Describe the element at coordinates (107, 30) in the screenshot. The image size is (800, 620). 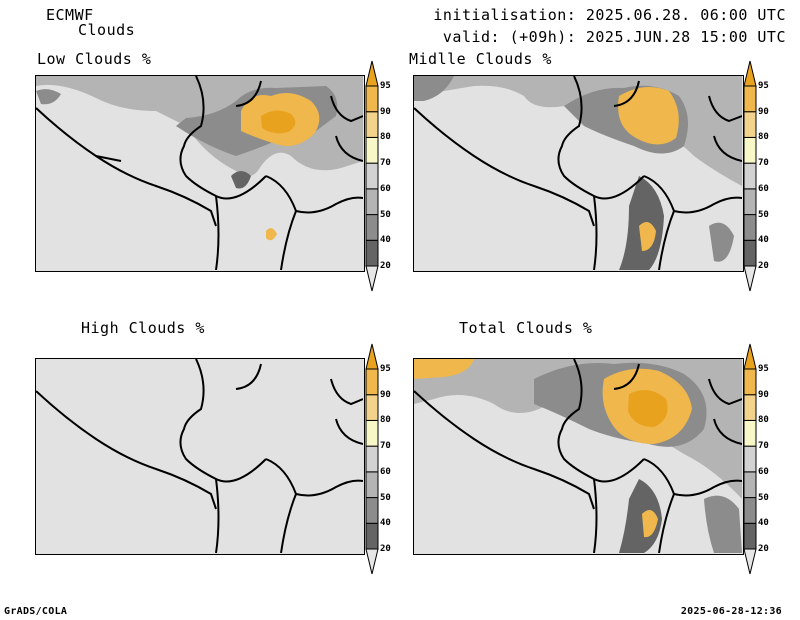
I see `product-name: Clouds` at that location.